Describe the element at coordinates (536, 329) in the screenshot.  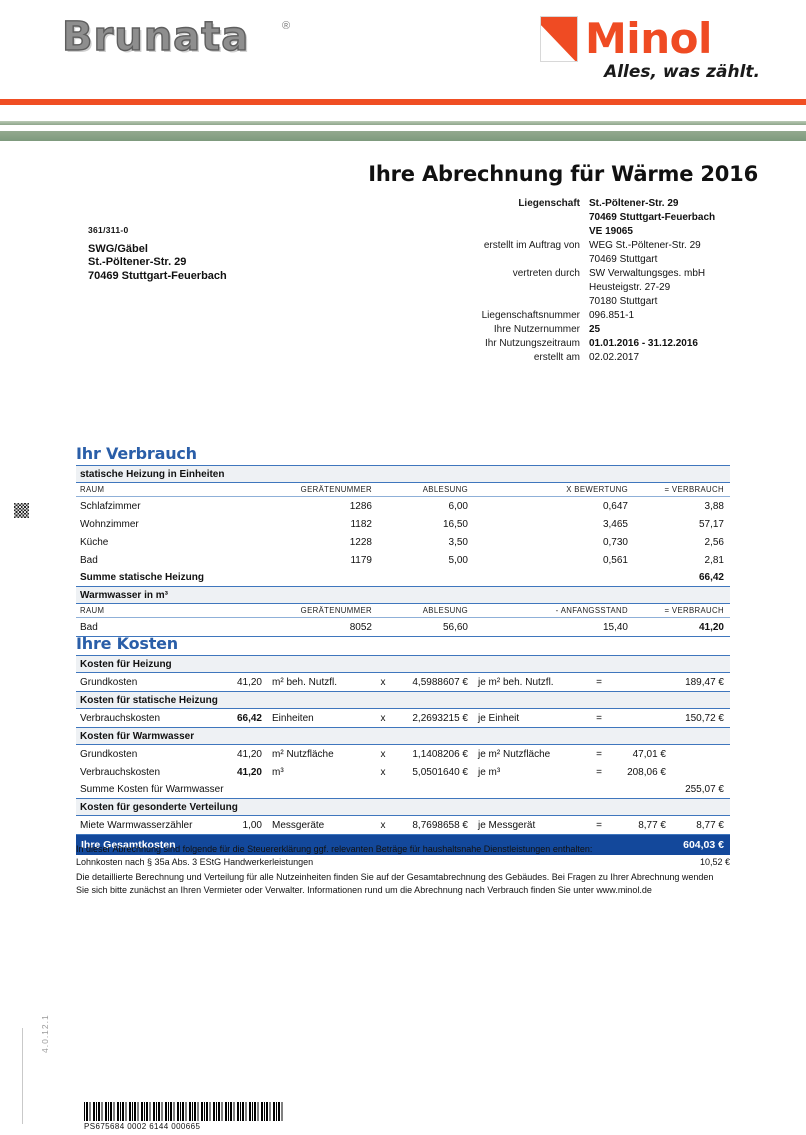
I see `meta-label: Ihre Nutzernummer` at that location.